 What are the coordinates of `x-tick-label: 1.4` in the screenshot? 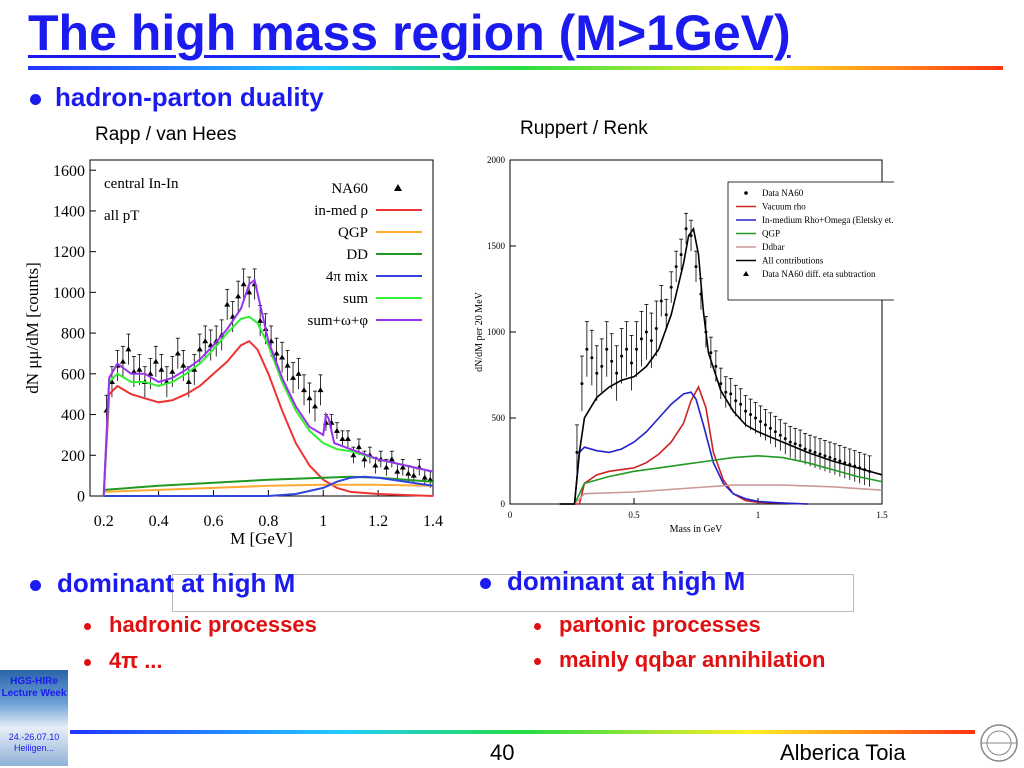 It's located at (433, 521).